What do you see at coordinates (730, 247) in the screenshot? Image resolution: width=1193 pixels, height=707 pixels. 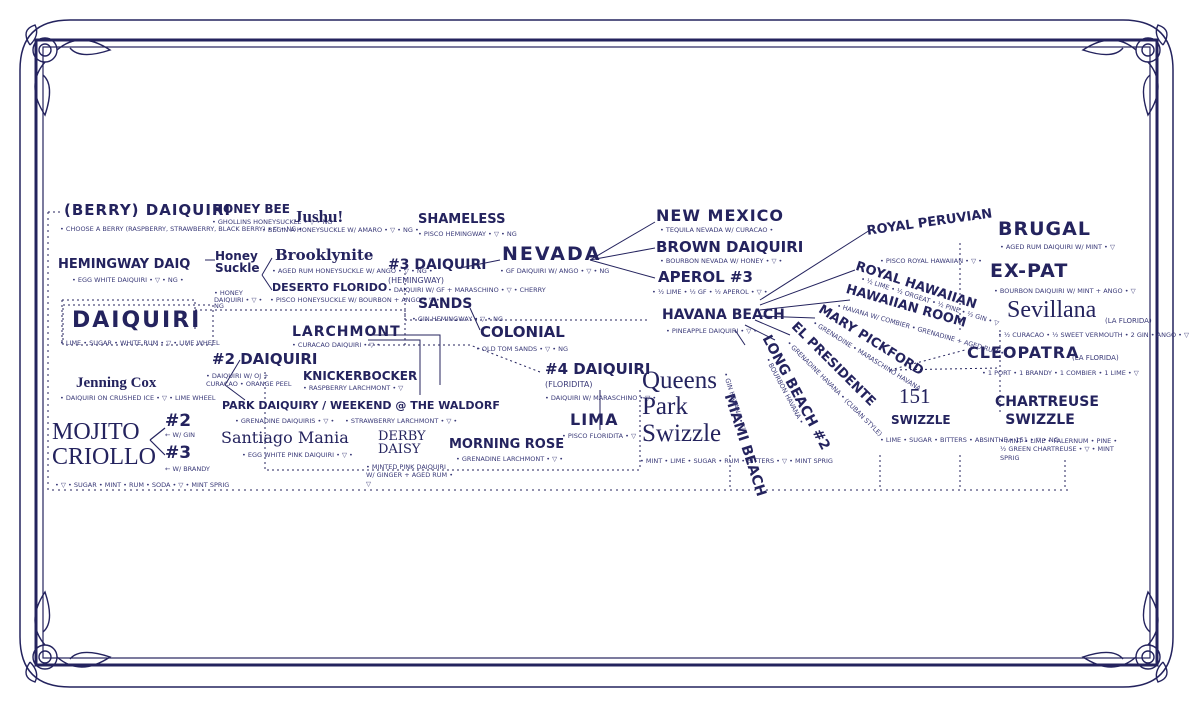 I see `node-brown-daiquiri: BROWN DAIQUIRI` at bounding box center [730, 247].